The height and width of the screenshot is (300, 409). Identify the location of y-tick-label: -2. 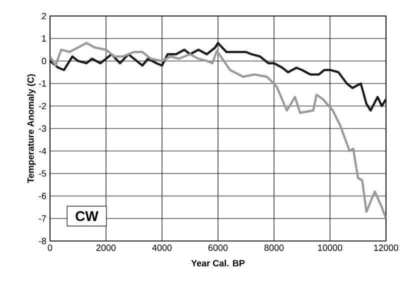
(42, 106).